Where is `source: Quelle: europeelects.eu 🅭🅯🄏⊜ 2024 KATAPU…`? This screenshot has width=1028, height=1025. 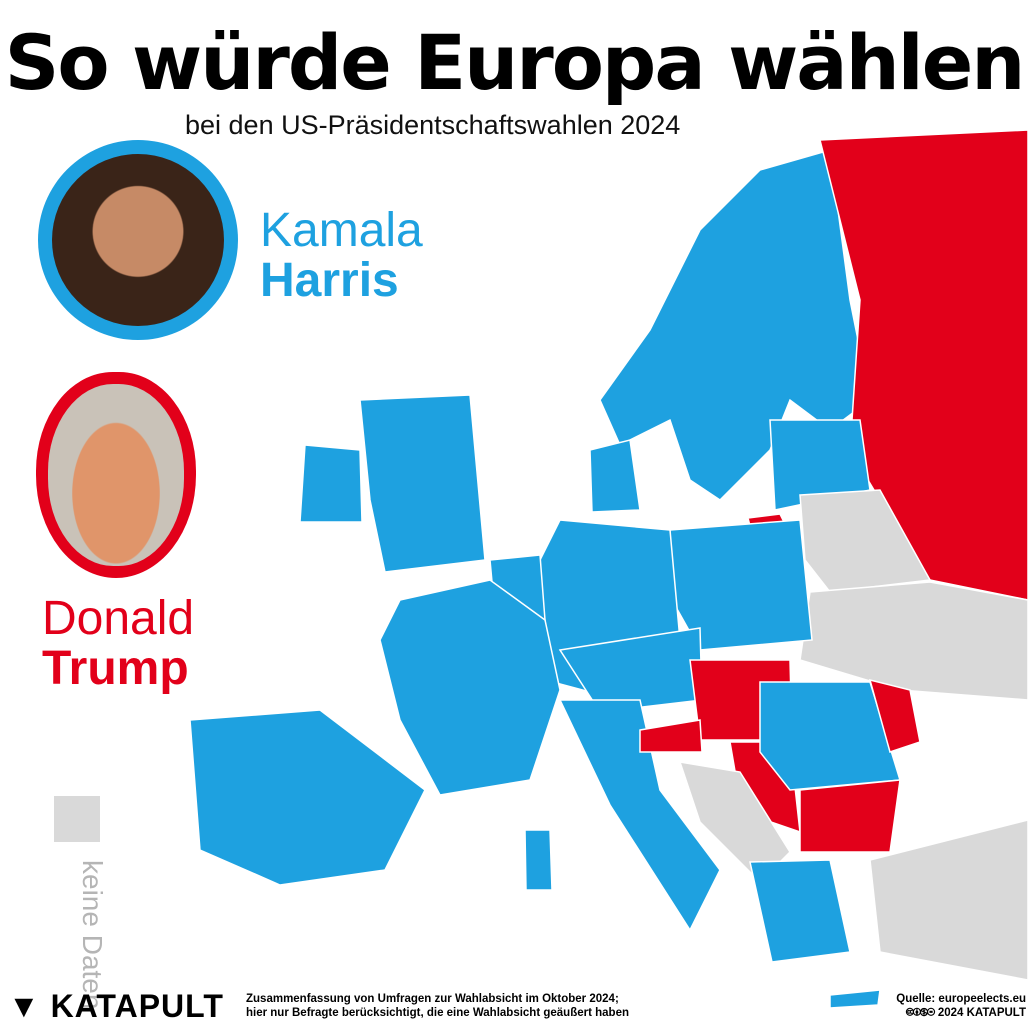 source: Quelle: europeelects.eu 🅭🅯🄏⊜ 2024 KATAPU… is located at coordinates (961, 1006).